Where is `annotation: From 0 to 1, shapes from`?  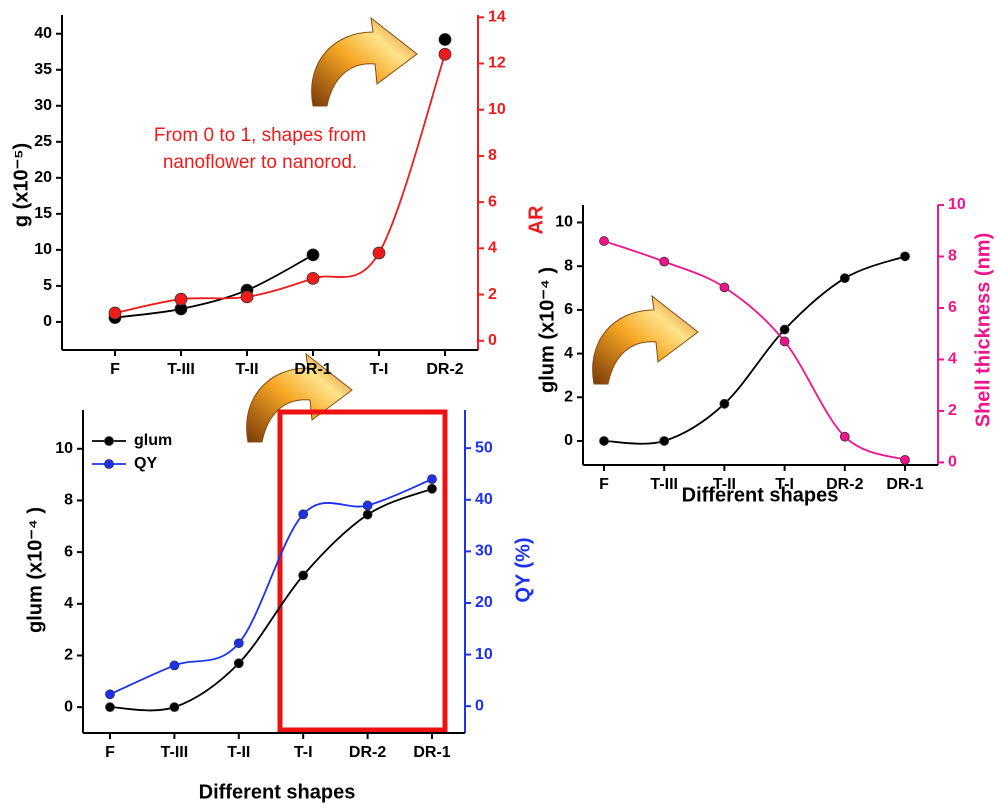 annotation: From 0 to 1, shapes from is located at coordinates (260, 135).